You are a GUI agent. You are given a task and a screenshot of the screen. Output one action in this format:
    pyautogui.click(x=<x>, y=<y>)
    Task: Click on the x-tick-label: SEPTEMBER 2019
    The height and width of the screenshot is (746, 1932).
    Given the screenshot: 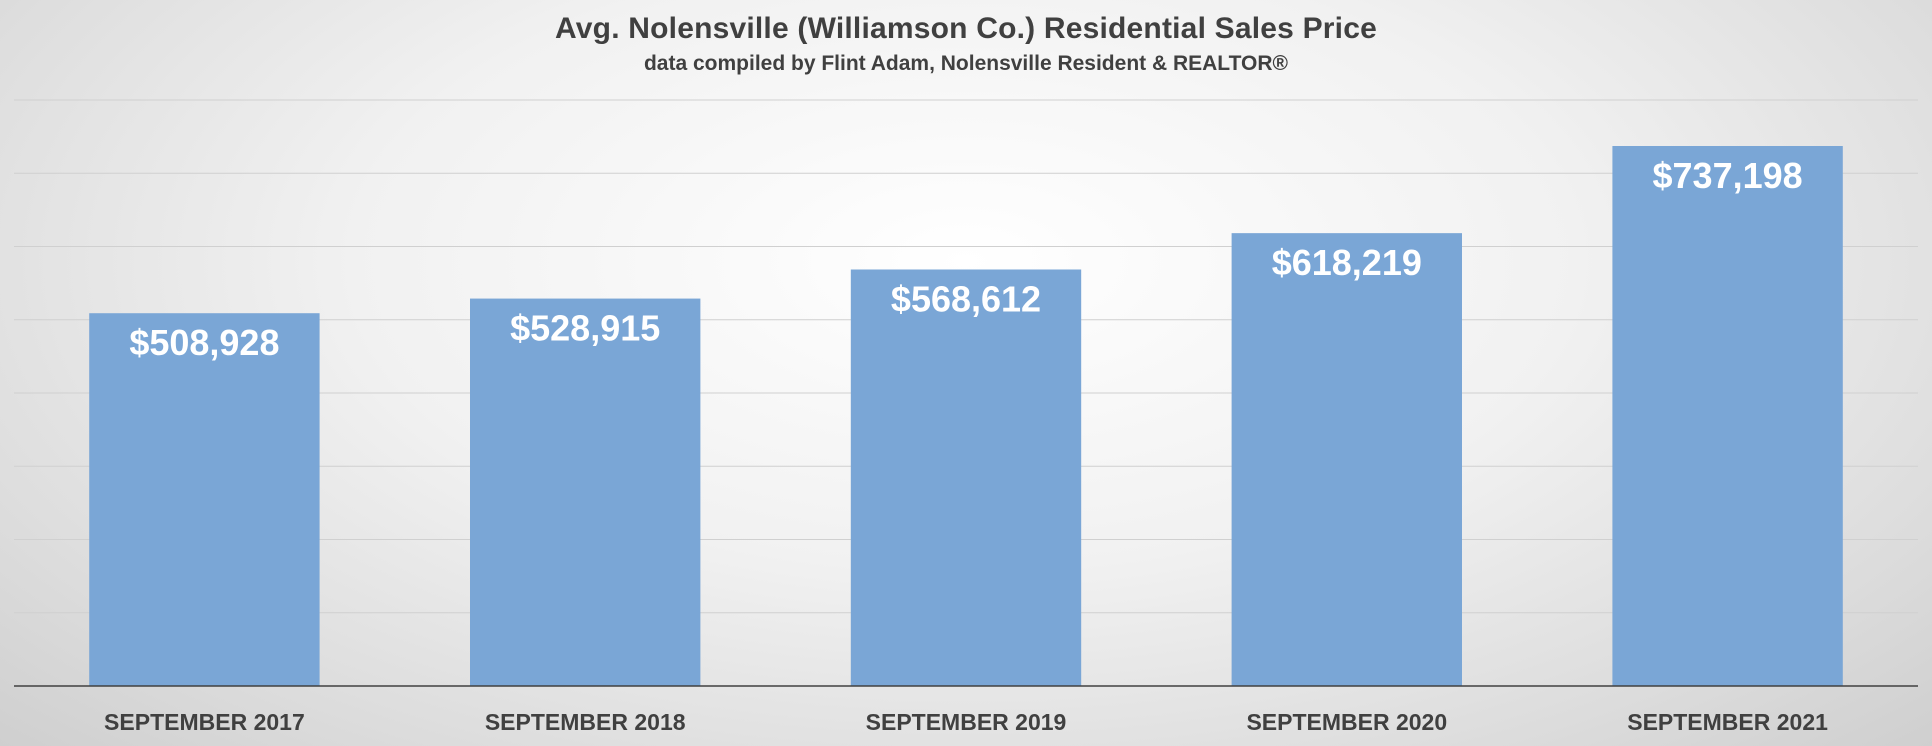 What is the action you would take?
    pyautogui.click(x=966, y=722)
    